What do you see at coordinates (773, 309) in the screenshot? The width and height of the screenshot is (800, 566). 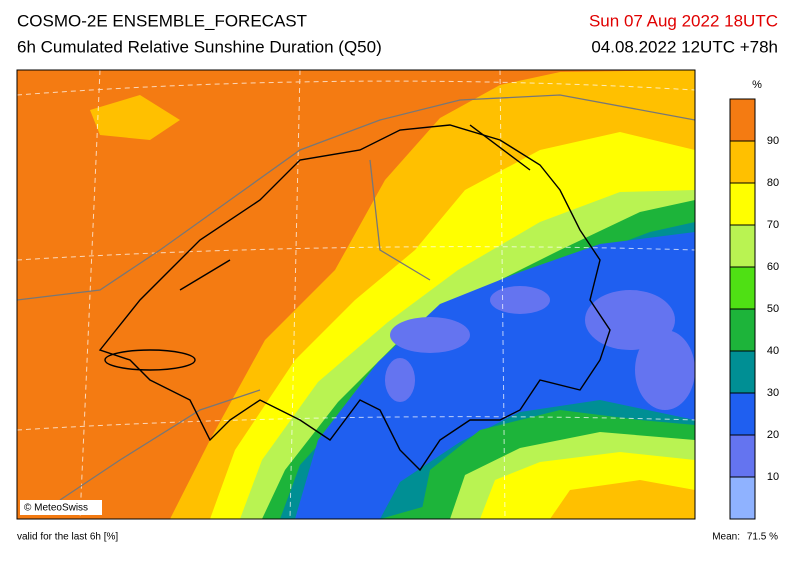 I see `colorbar-tick-label: 50` at bounding box center [773, 309].